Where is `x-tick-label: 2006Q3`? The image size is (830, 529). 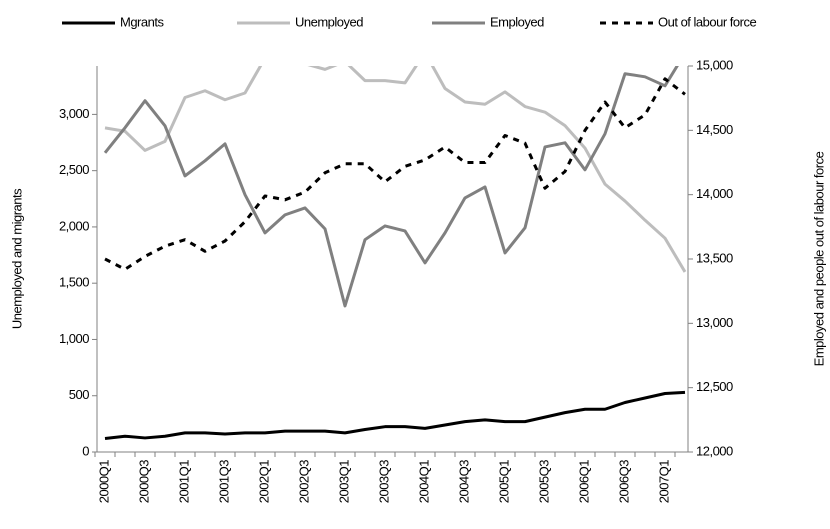 x-tick-label: 2006Q3 is located at coordinates (623, 482).